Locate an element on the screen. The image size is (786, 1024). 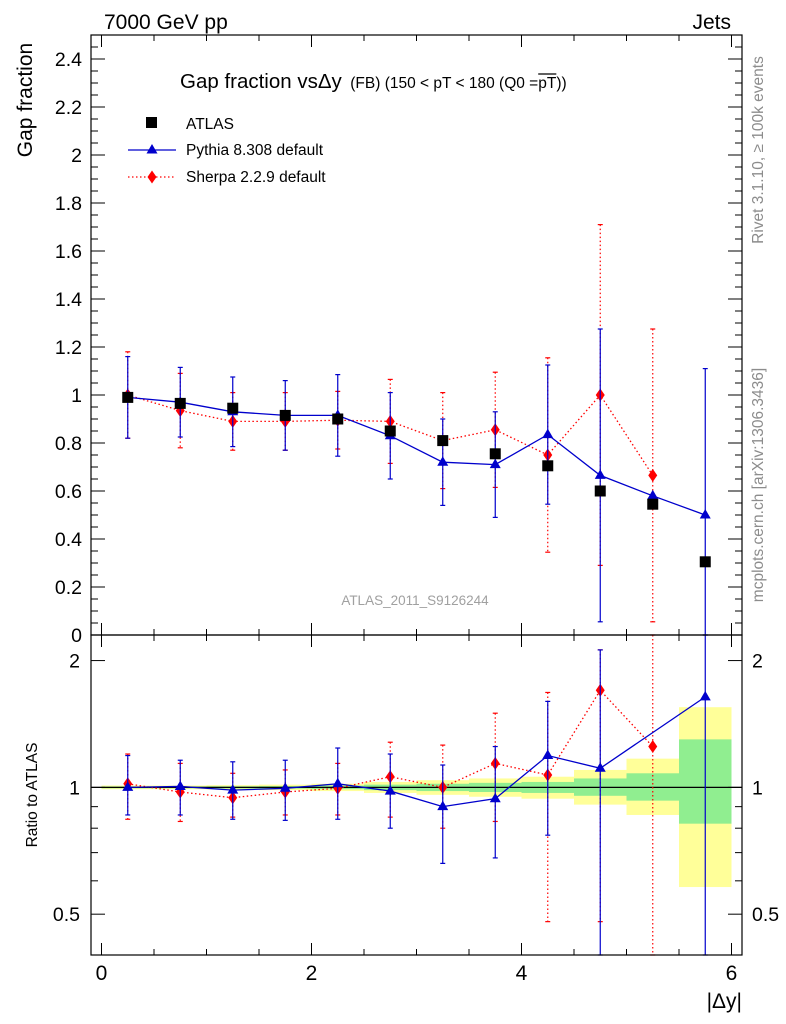
legend-label-sherpa: Sherpa 2.2.9 default is located at coordinates (256, 177).